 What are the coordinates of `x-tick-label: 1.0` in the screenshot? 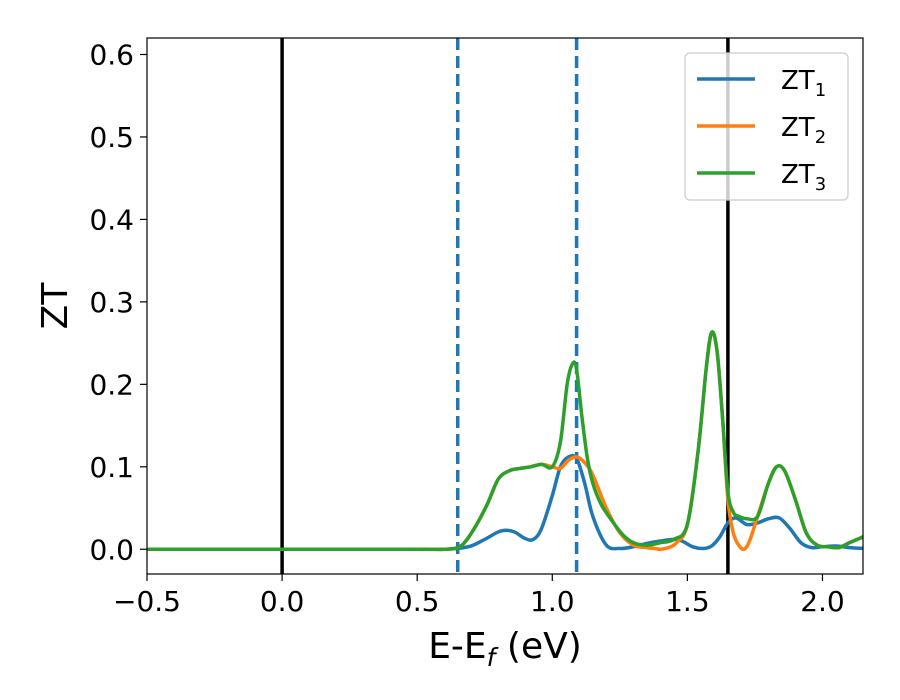 It's located at (552, 601).